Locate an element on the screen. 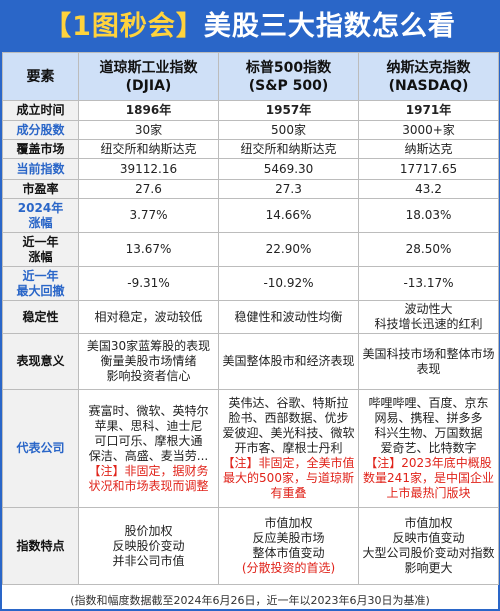 This screenshot has width=500, height=611. cell-nasdaq-drawdown: -13.17% is located at coordinates (428, 283).